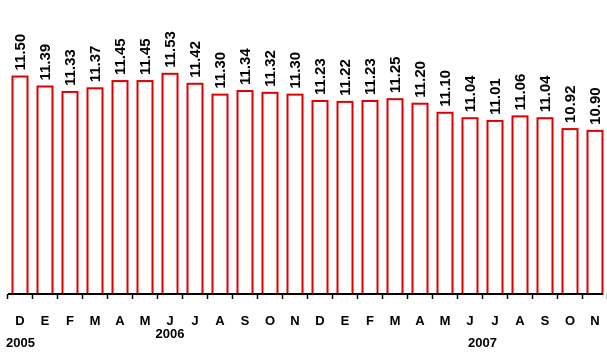 The height and width of the screenshot is (355, 607). What do you see at coordinates (170, 49) in the screenshot?
I see `value-label: 11.53` at bounding box center [170, 49].